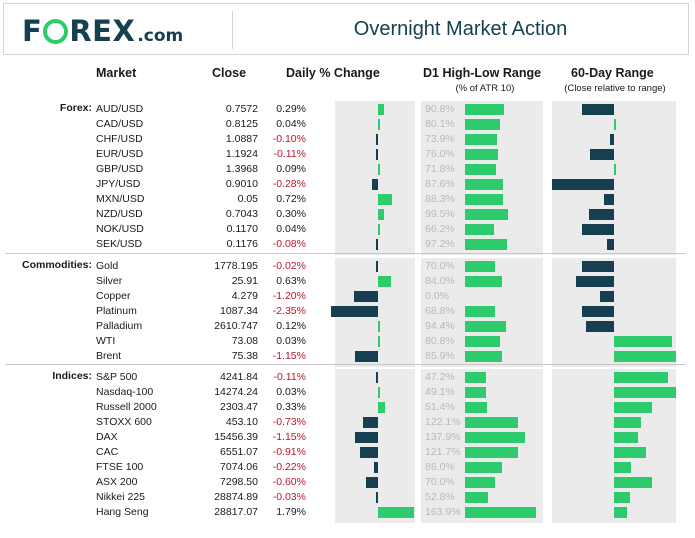 The width and height of the screenshot is (695, 538). What do you see at coordinates (107, 437) in the screenshot?
I see `market-name: DAX` at bounding box center [107, 437].